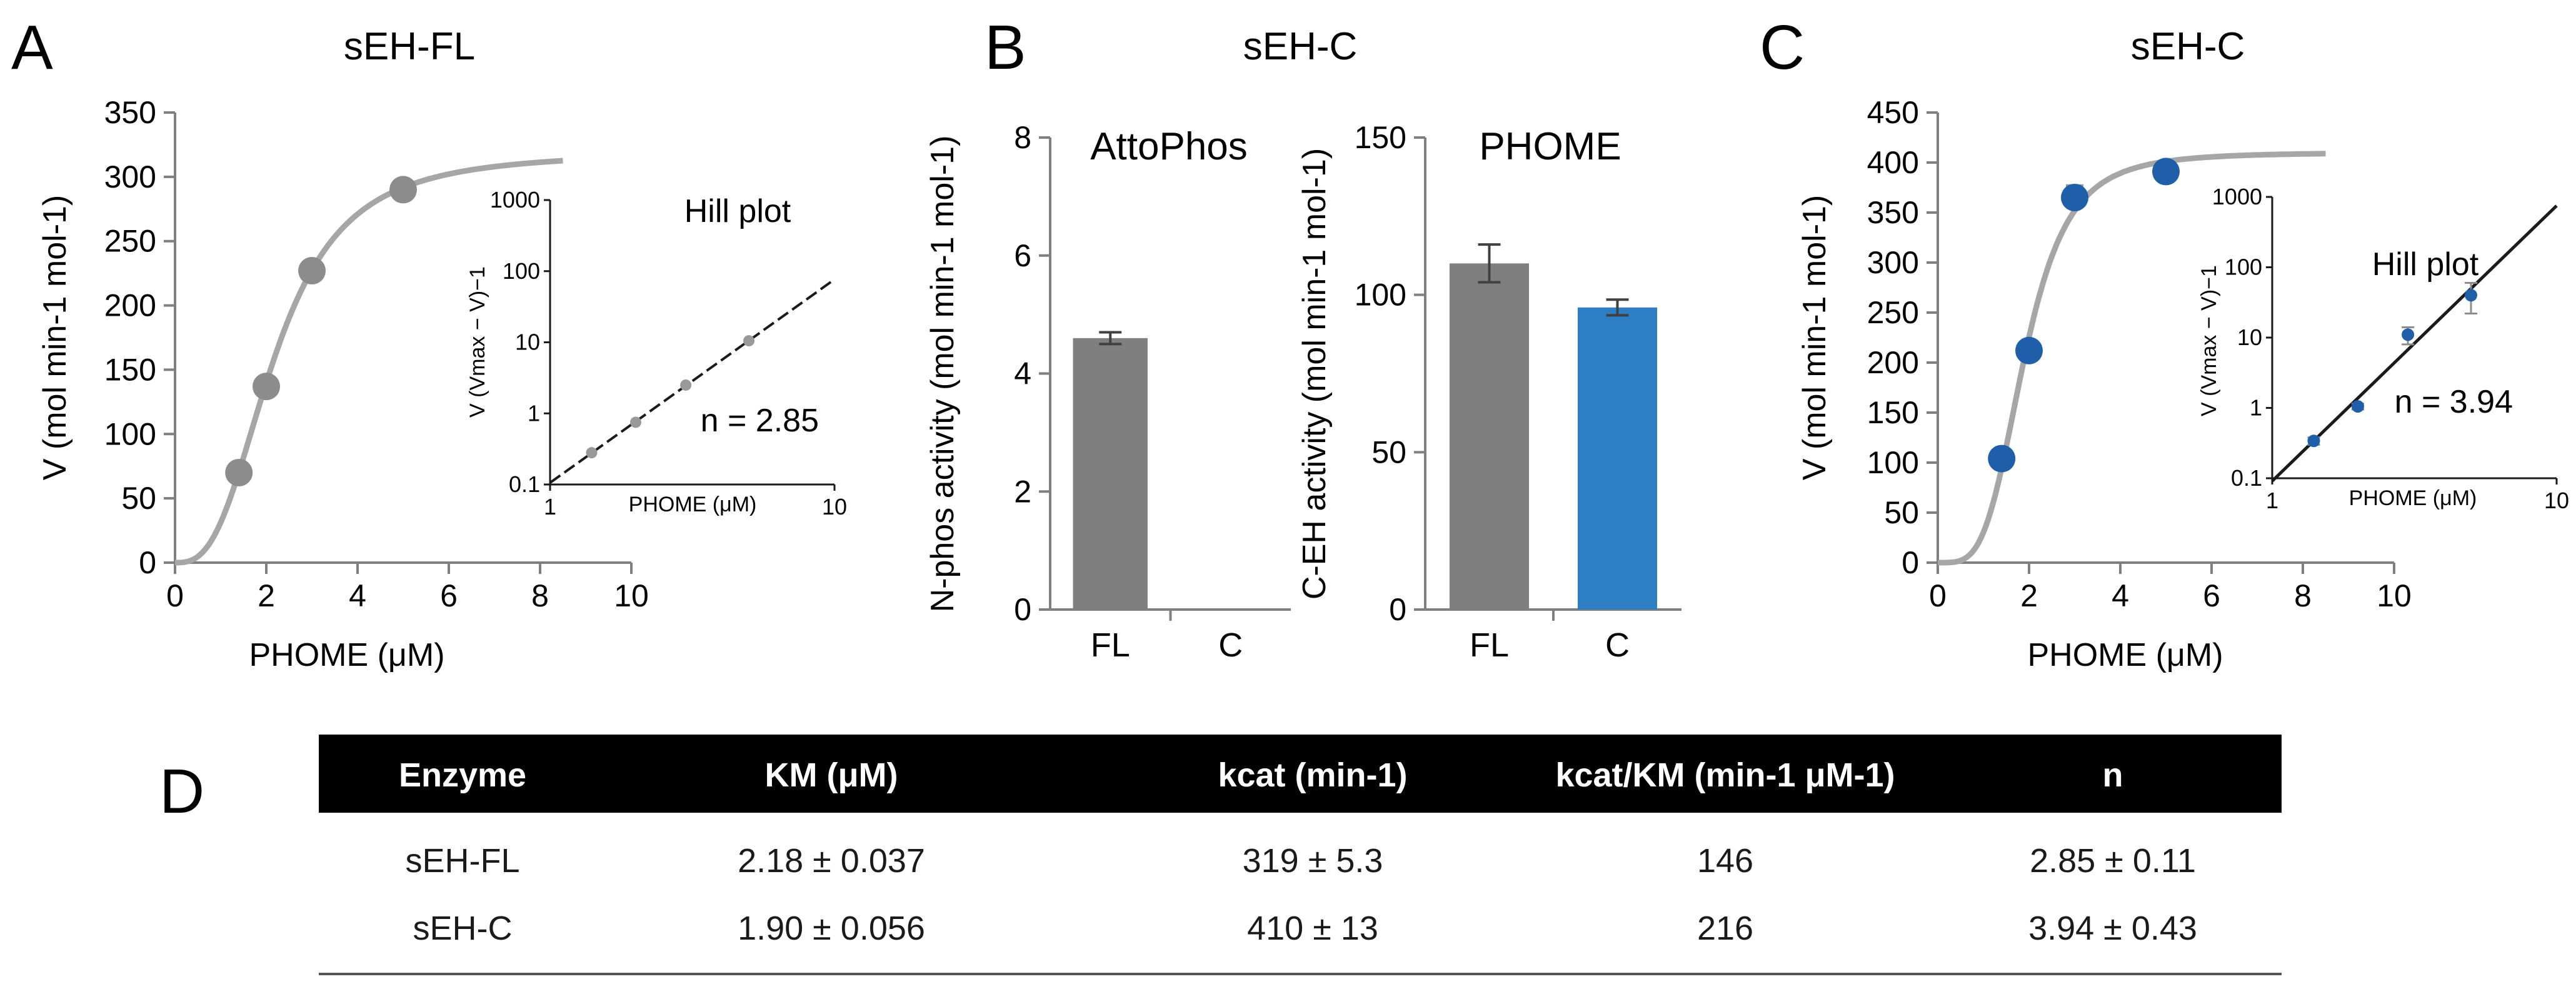  I want to click on B2-category-label: C, so click(1617, 645).